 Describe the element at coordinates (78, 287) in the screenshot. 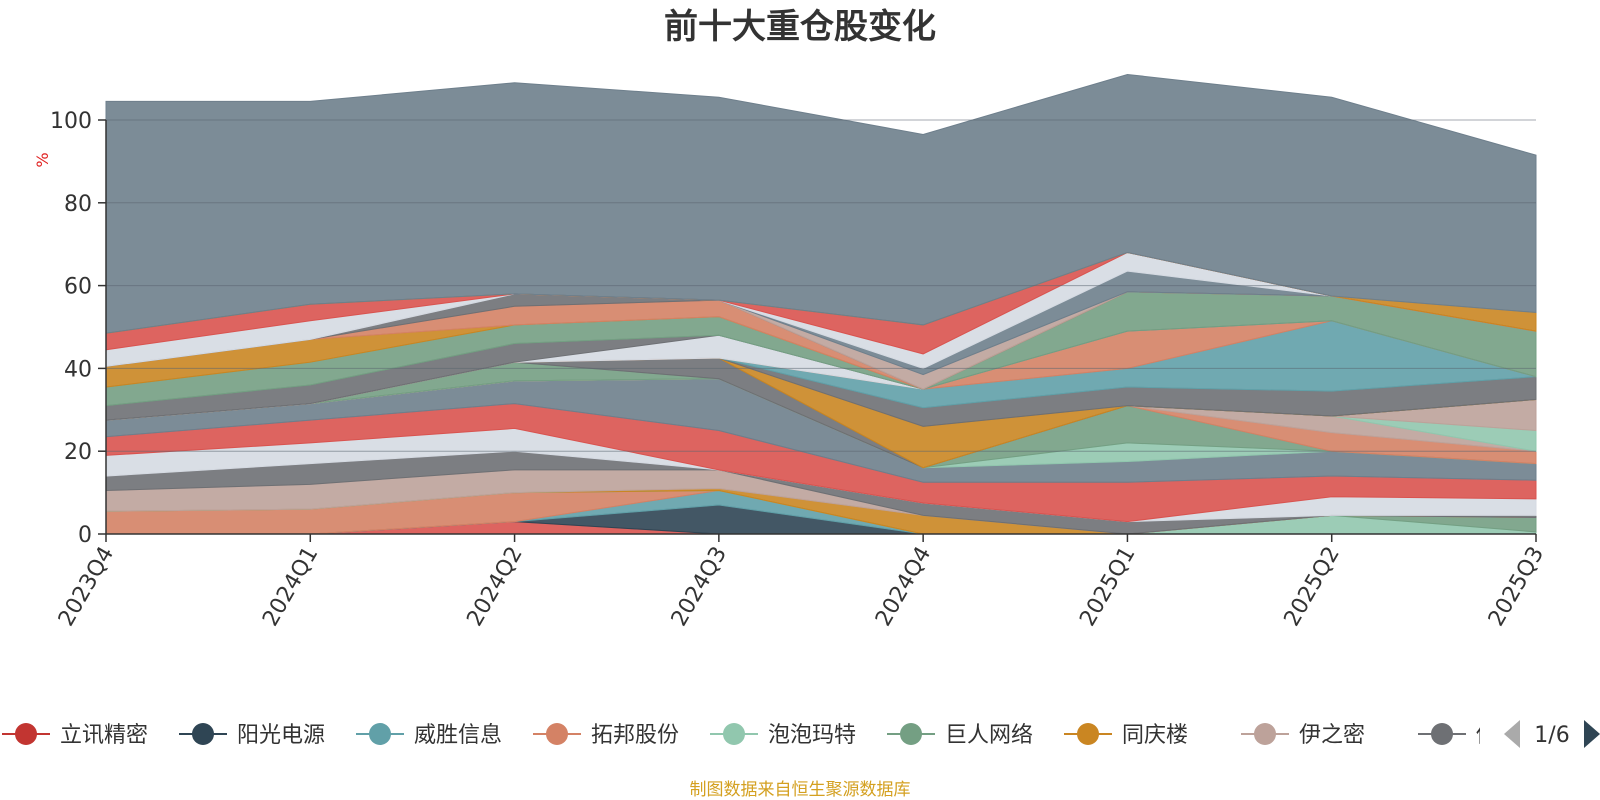

I see `y-tick-label: 60` at that location.